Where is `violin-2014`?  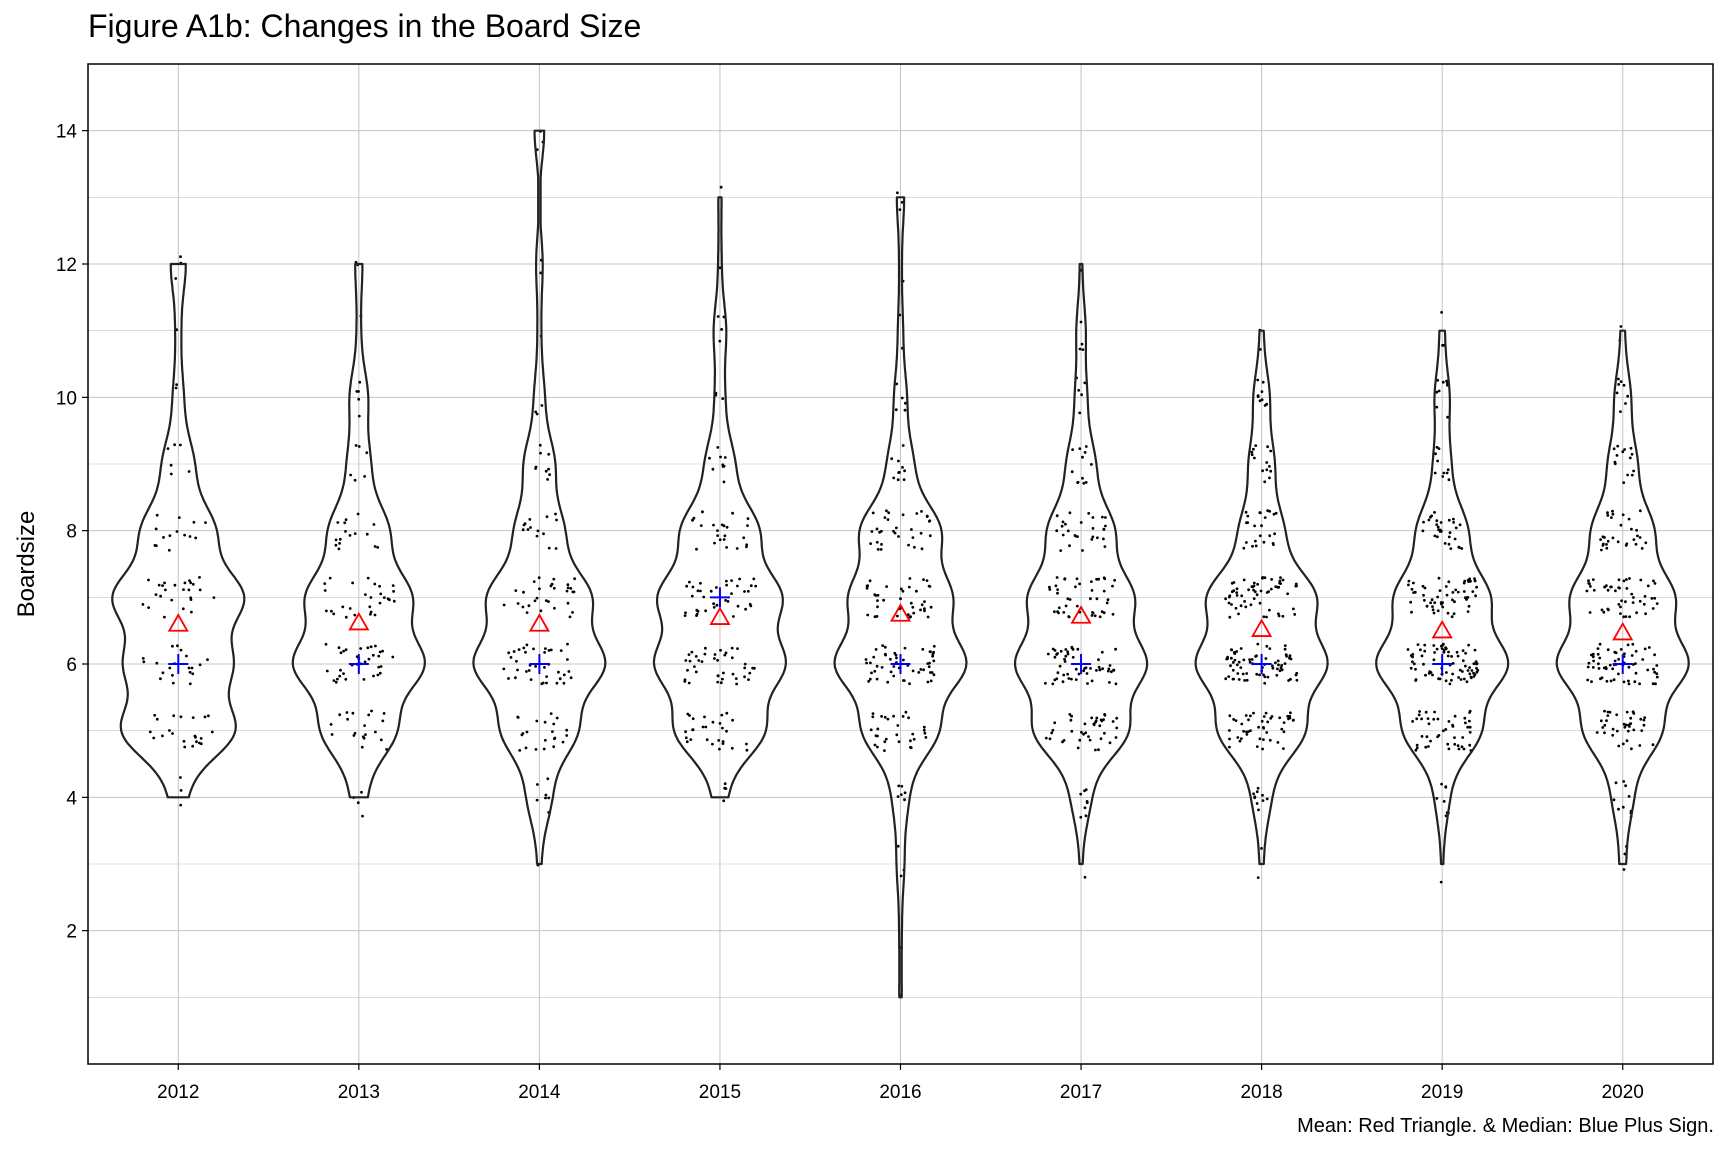 violin-2014 is located at coordinates (539, 497).